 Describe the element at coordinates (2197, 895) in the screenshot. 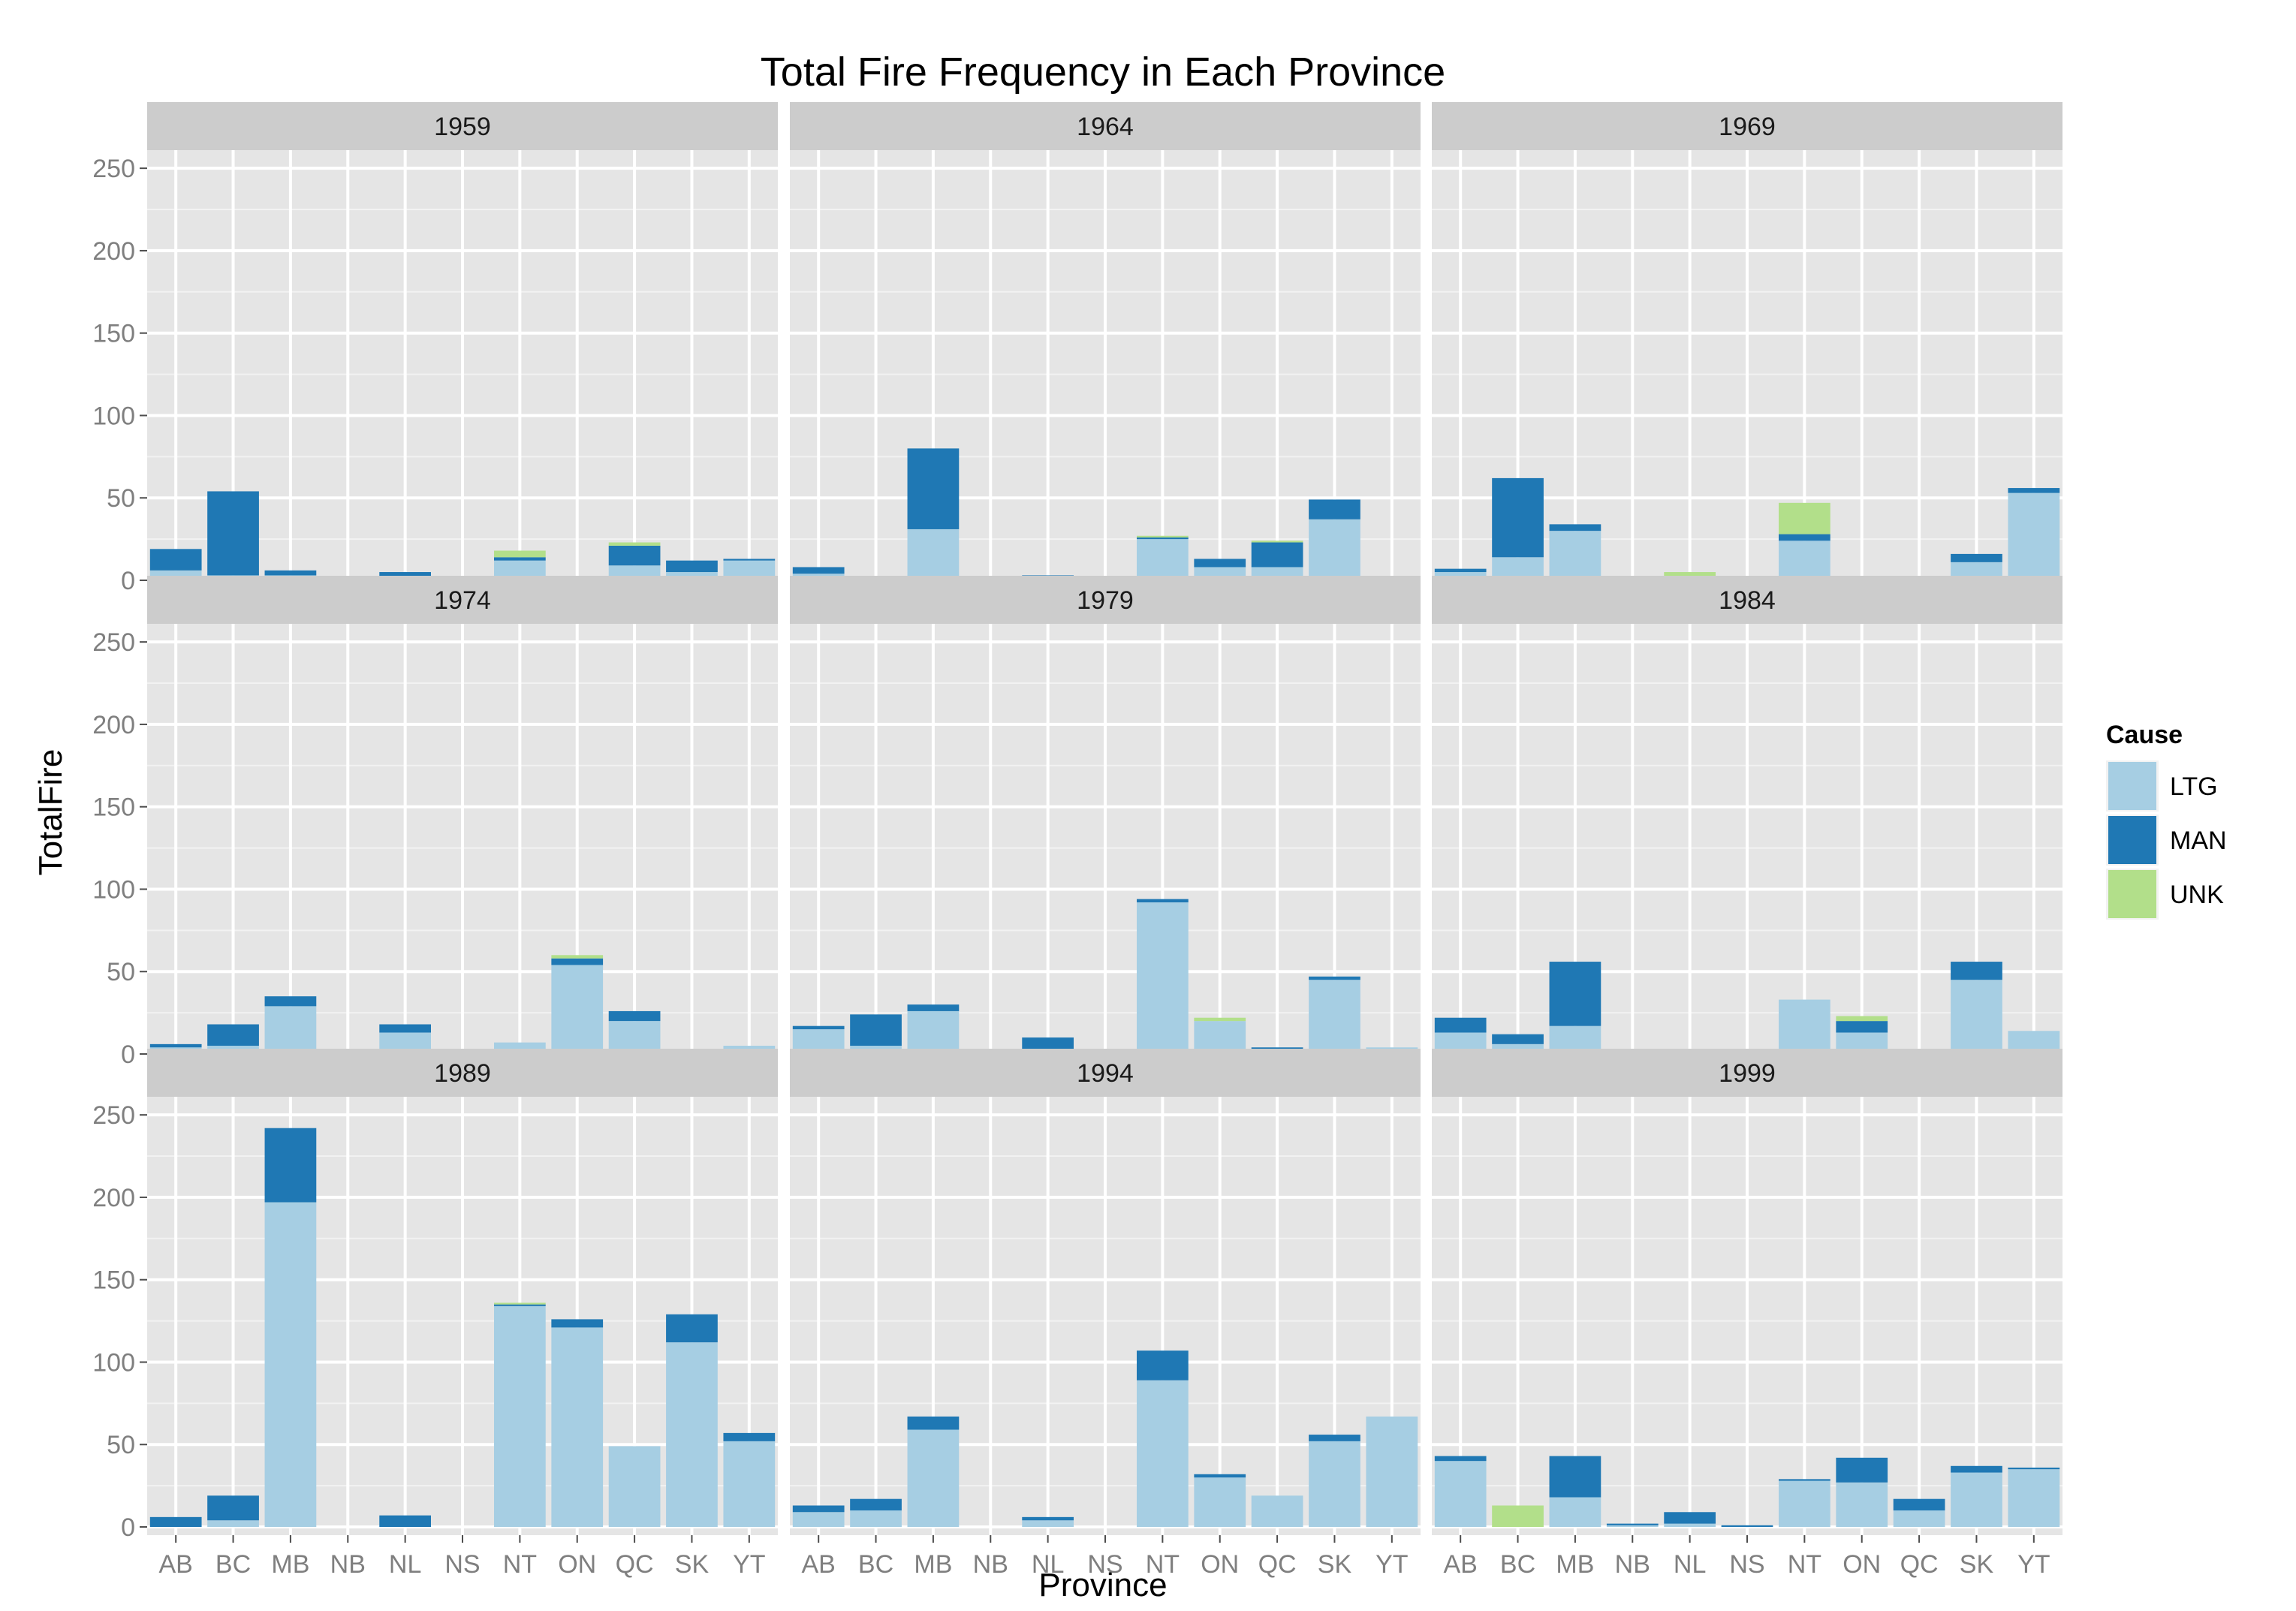

I see `legend-label-unk: UNK` at that location.